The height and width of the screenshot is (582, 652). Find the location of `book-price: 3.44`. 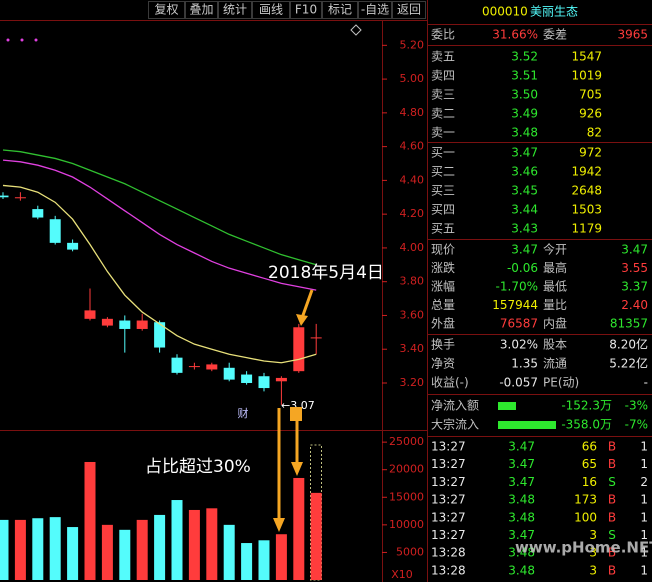

book-price: 3.44 is located at coordinates (524, 210).